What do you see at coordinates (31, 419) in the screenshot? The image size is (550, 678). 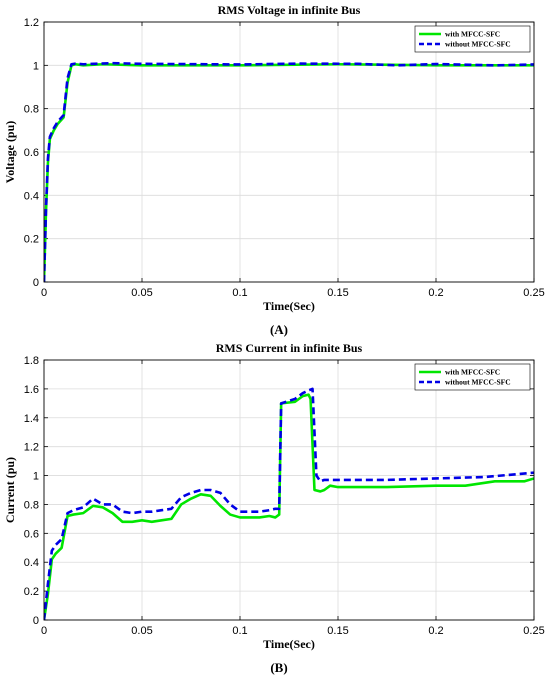 I see `y-tick-label: 1.4` at bounding box center [31, 419].